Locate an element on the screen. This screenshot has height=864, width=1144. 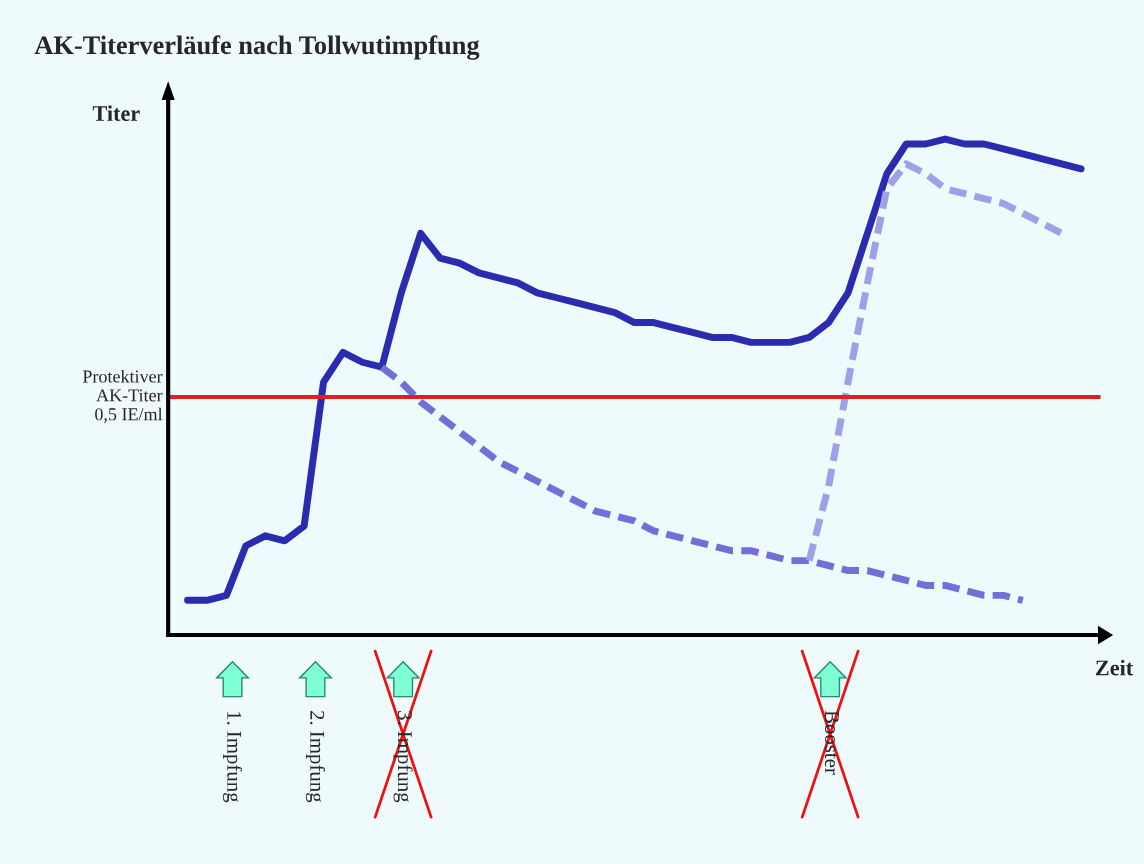
text: 1. Impfung is located at coordinates (232, 757).